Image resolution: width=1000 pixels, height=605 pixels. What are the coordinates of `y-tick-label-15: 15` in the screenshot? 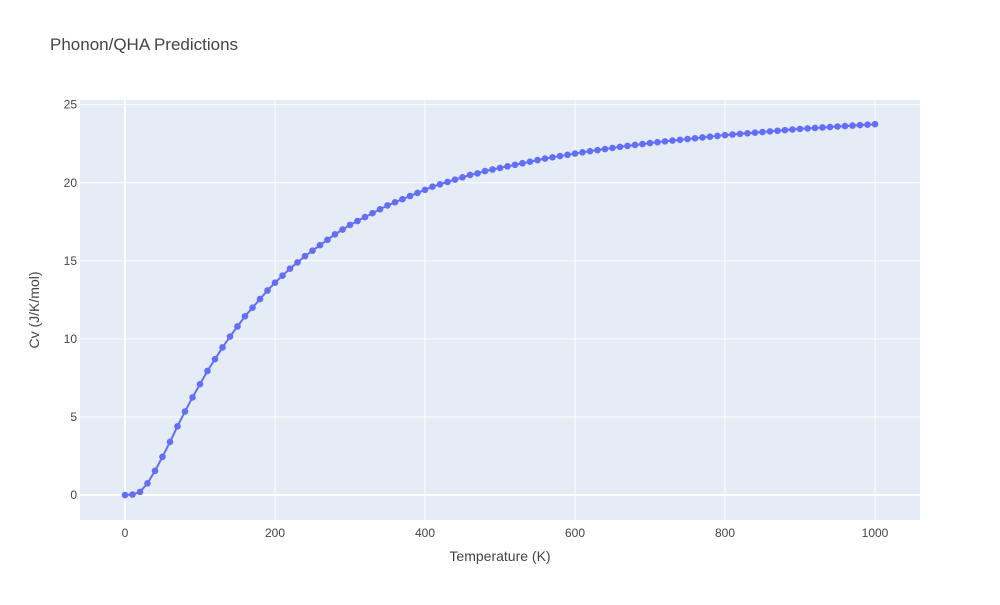 It's located at (71, 261).